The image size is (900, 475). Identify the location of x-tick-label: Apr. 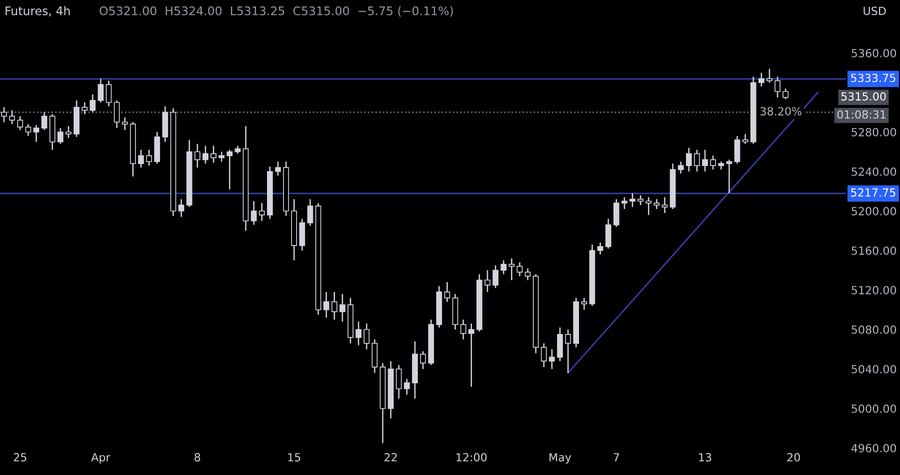
(100, 458).